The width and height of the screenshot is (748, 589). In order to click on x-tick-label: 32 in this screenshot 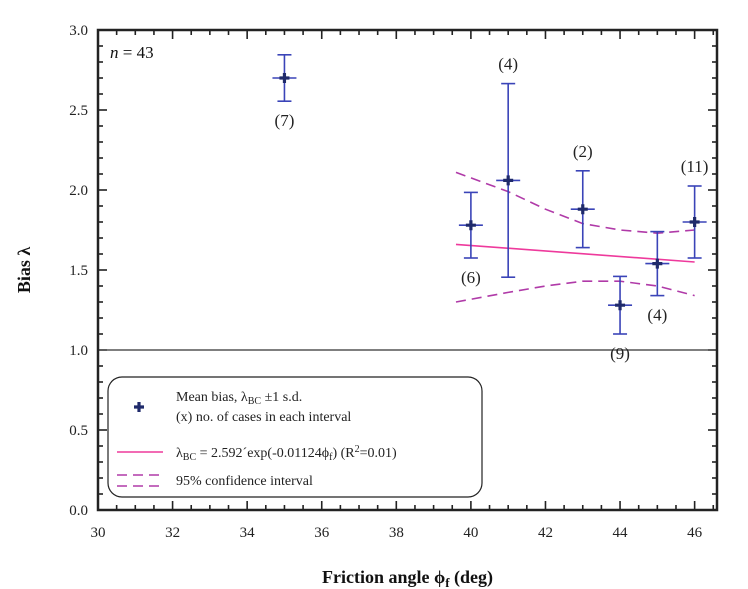, I will do `click(172, 533)`.